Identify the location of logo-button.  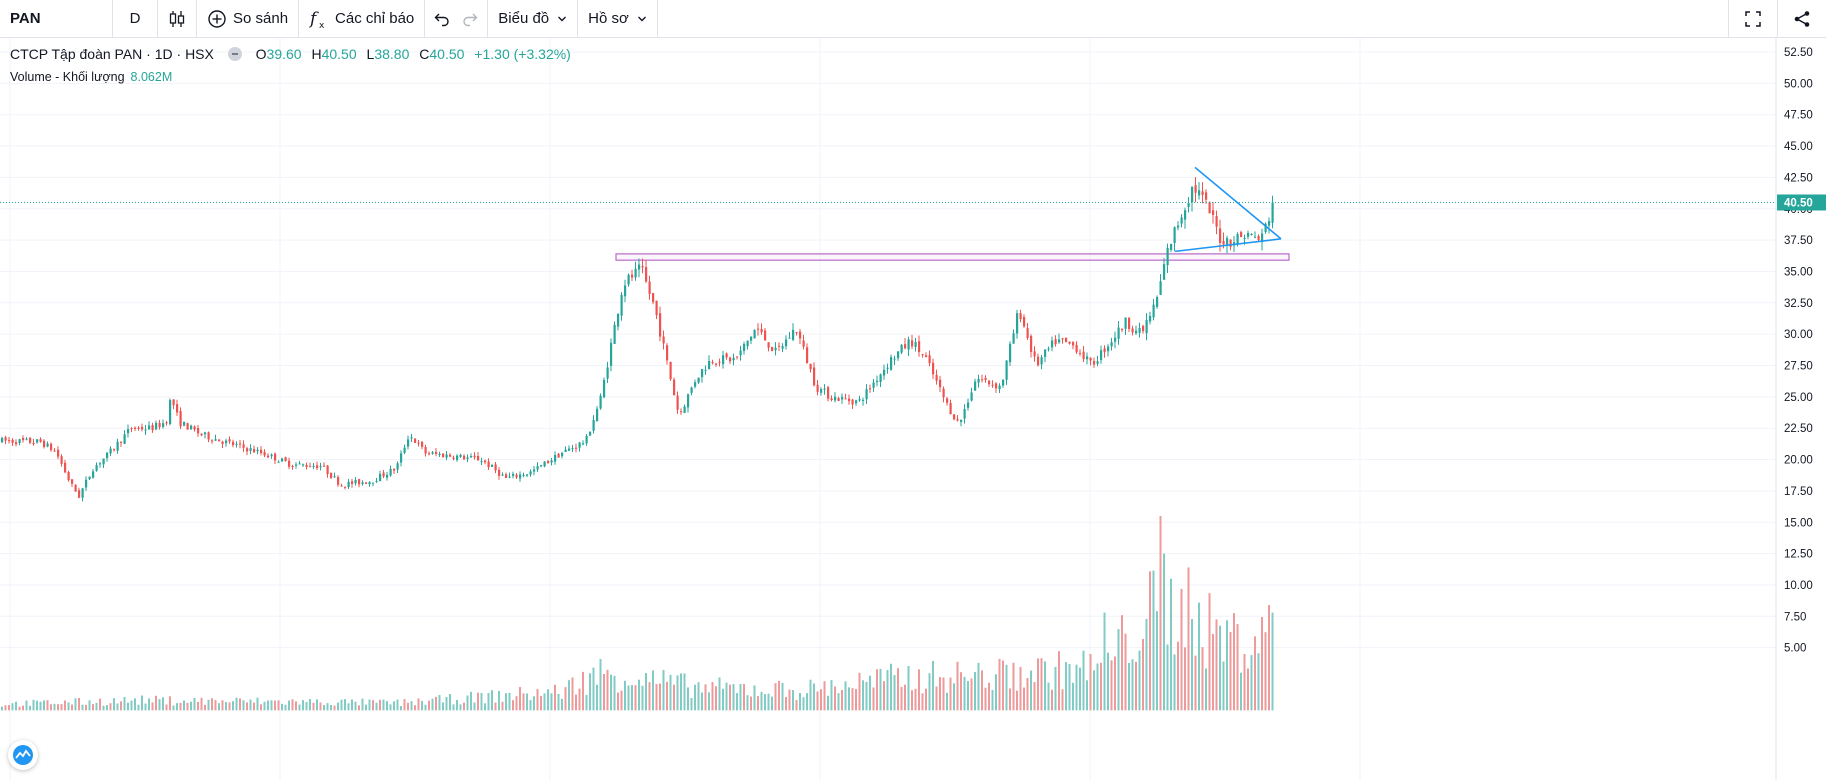
(23, 755).